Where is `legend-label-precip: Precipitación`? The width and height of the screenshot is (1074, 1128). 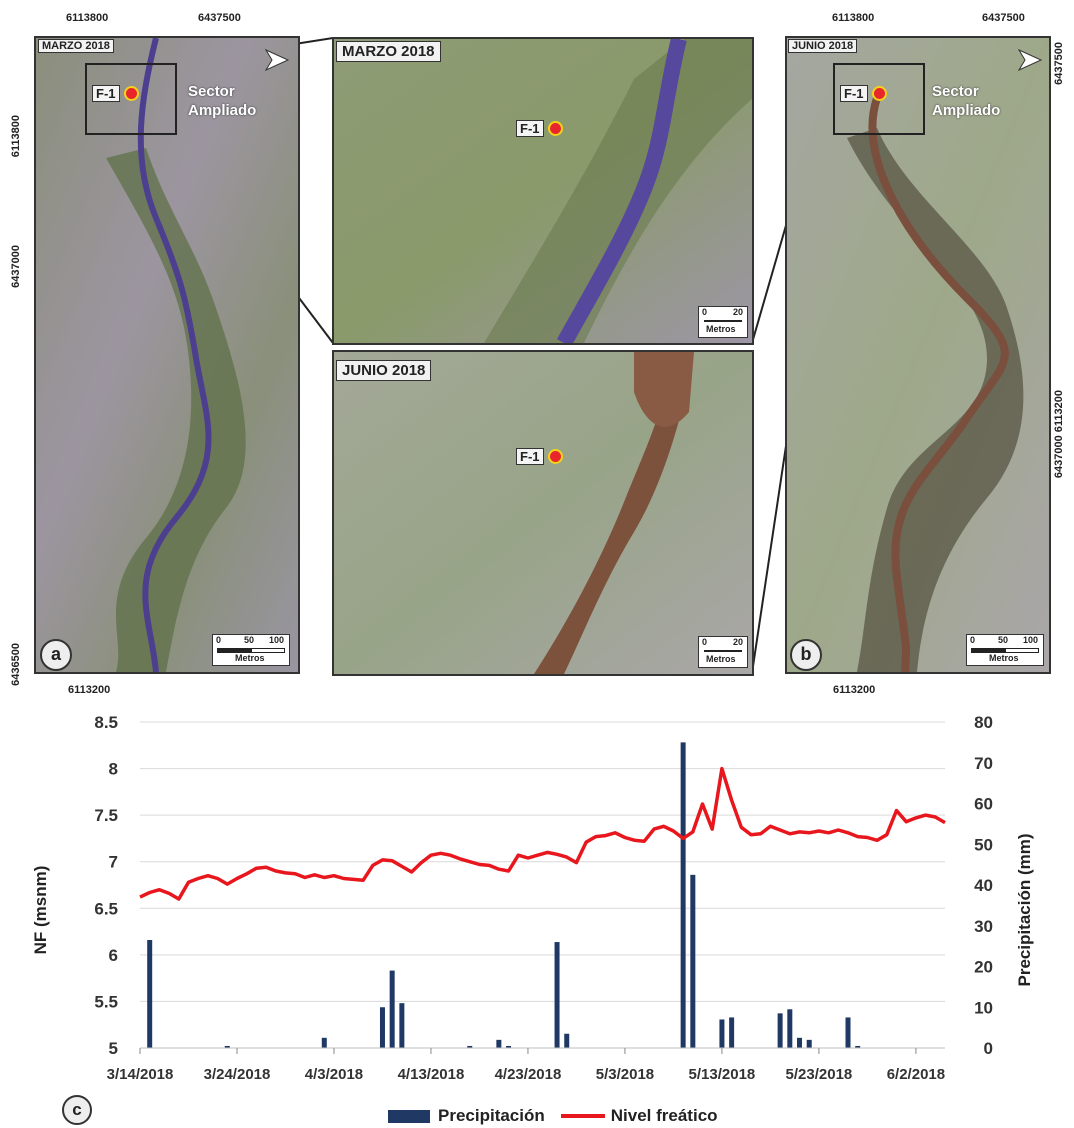
legend-label-precip: Precipitación is located at coordinates (491, 1115).